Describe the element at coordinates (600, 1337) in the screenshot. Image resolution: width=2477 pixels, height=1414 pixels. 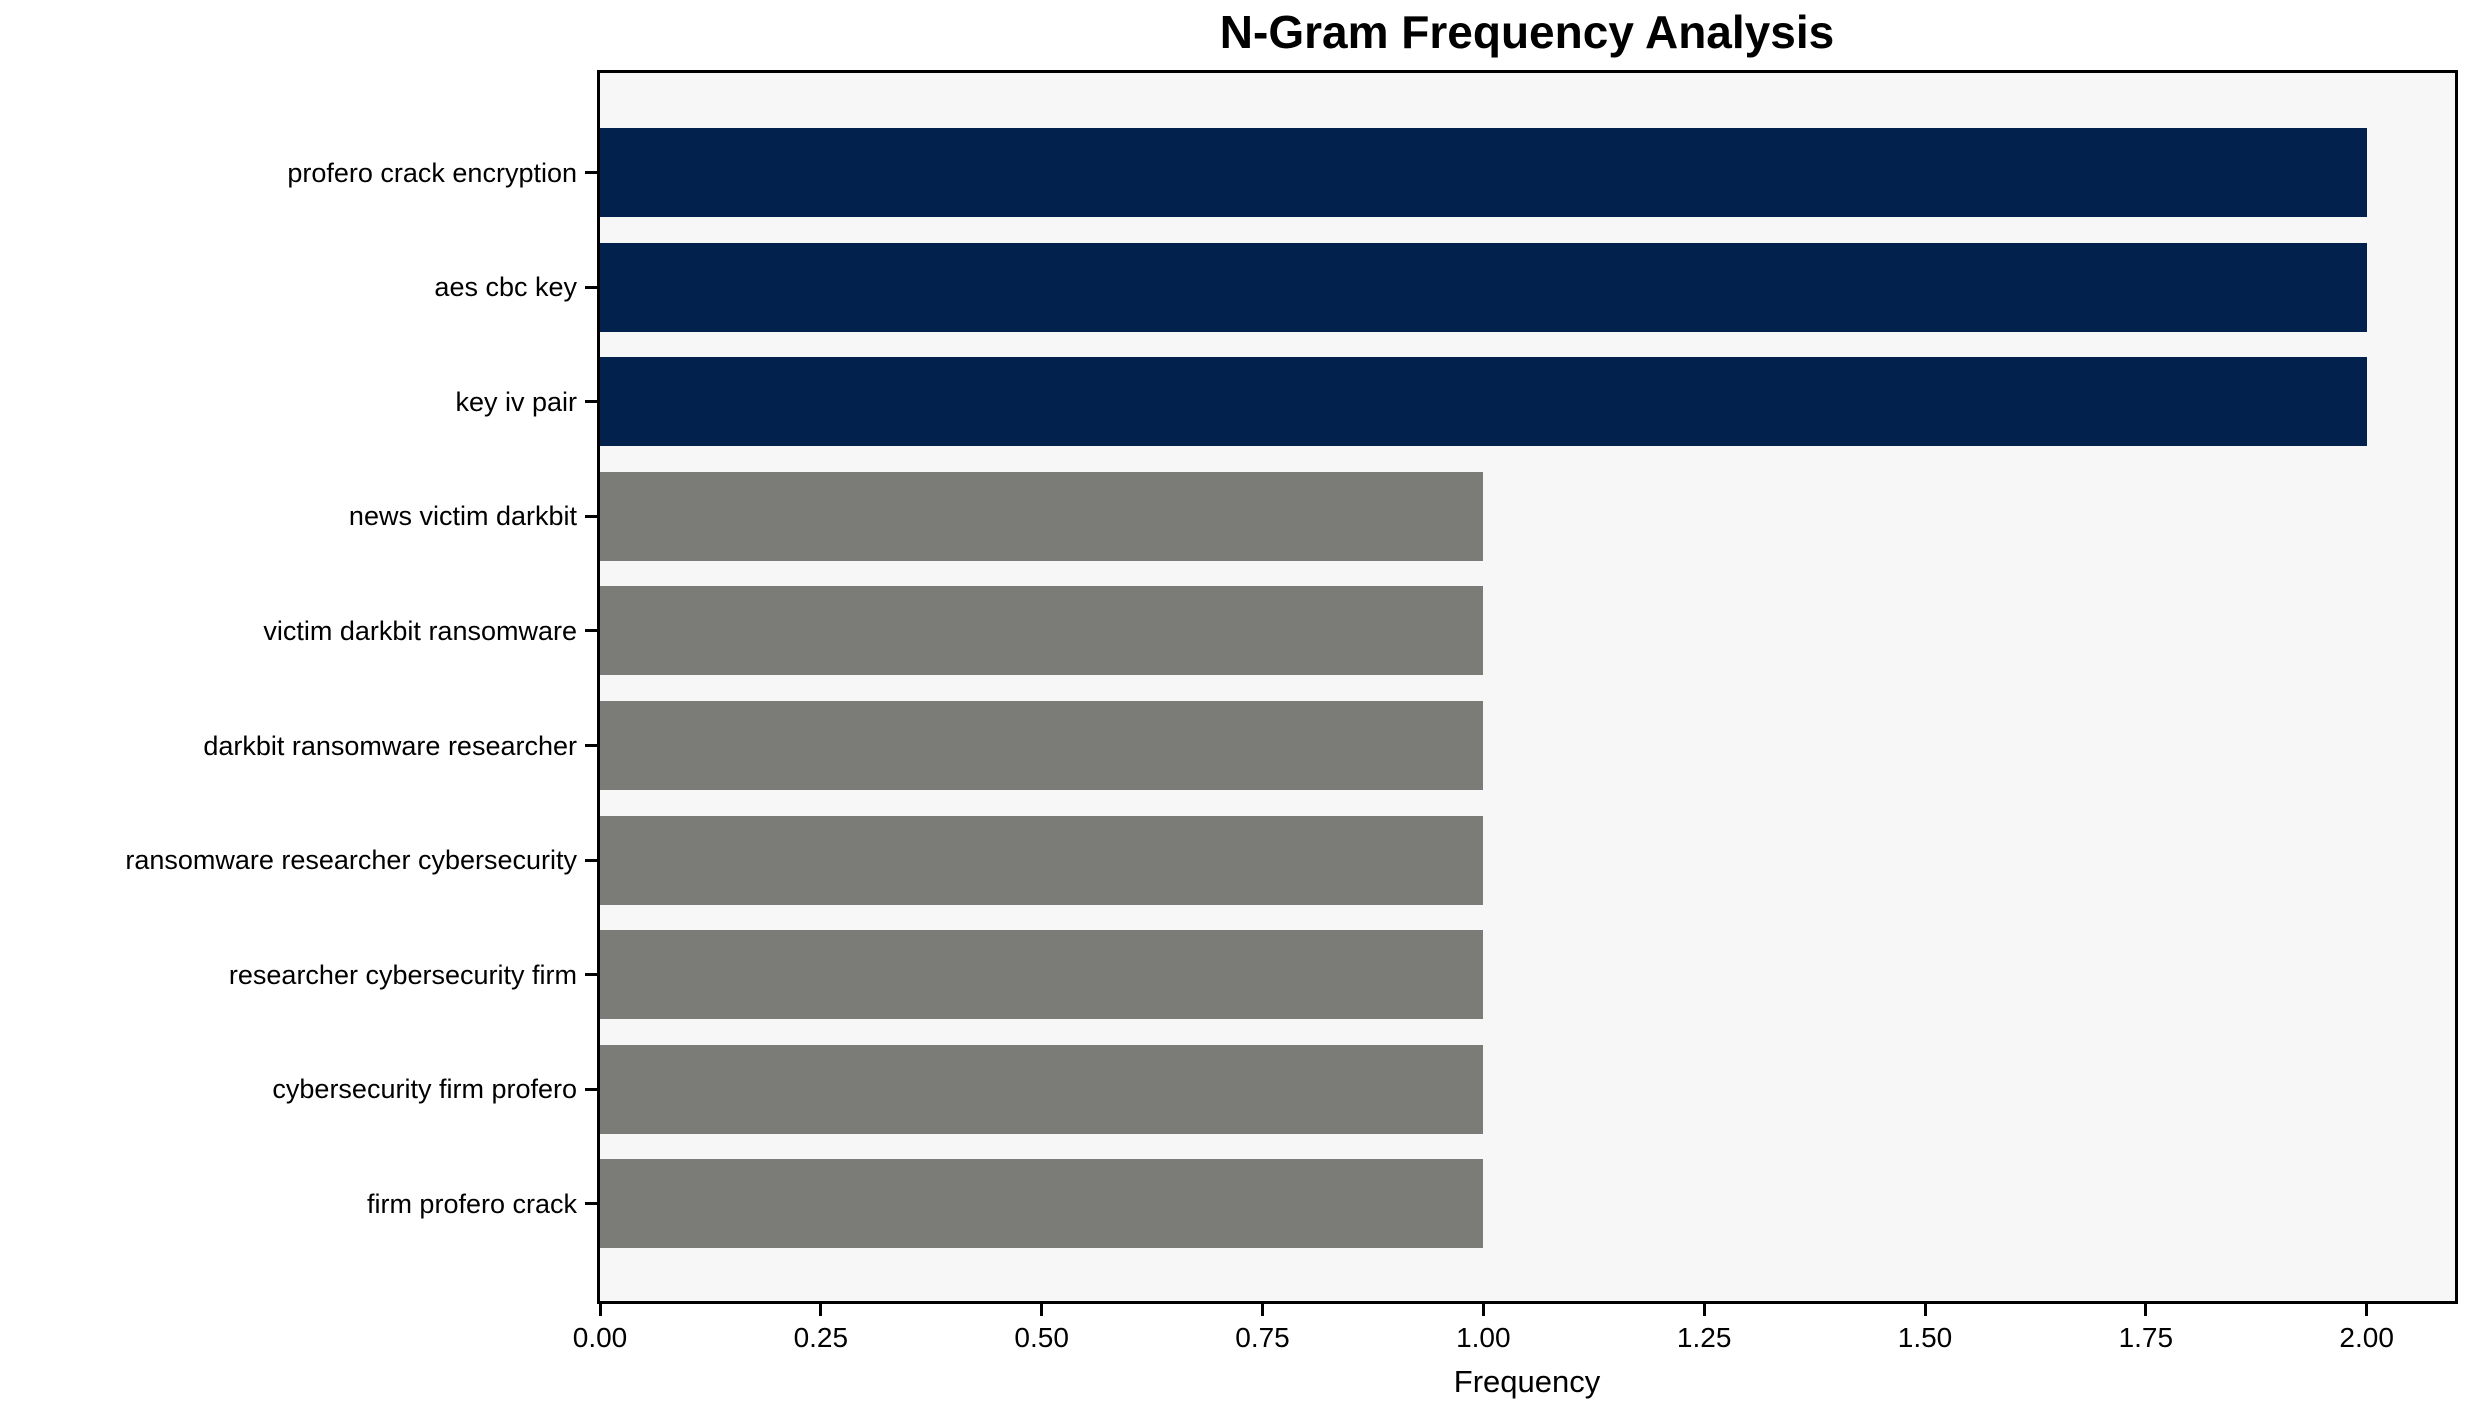
I see `x-tick-label: 0.00` at that location.